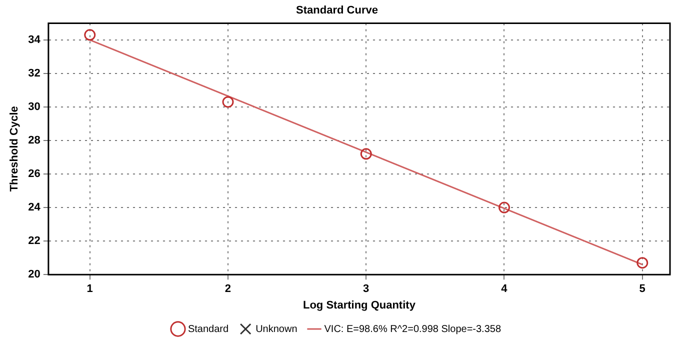  What do you see at coordinates (35, 40) in the screenshot?
I see `y-tick-label: 34` at bounding box center [35, 40].